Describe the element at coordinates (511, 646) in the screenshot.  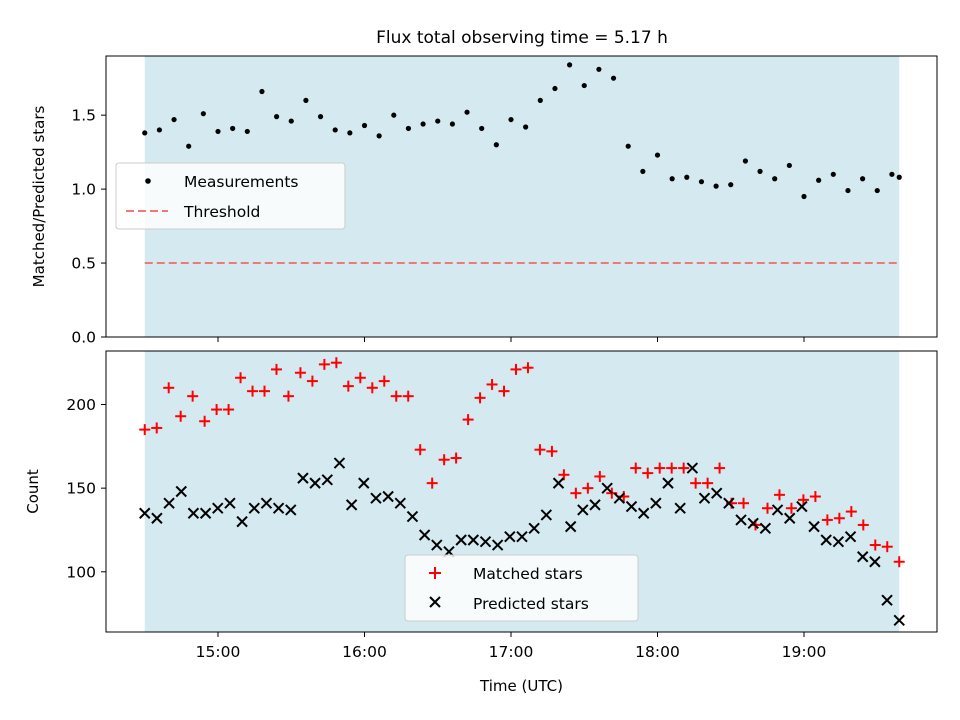
I see `counts-x-axis: 15:00 16:00 17:00 18:00 19:00` at that location.